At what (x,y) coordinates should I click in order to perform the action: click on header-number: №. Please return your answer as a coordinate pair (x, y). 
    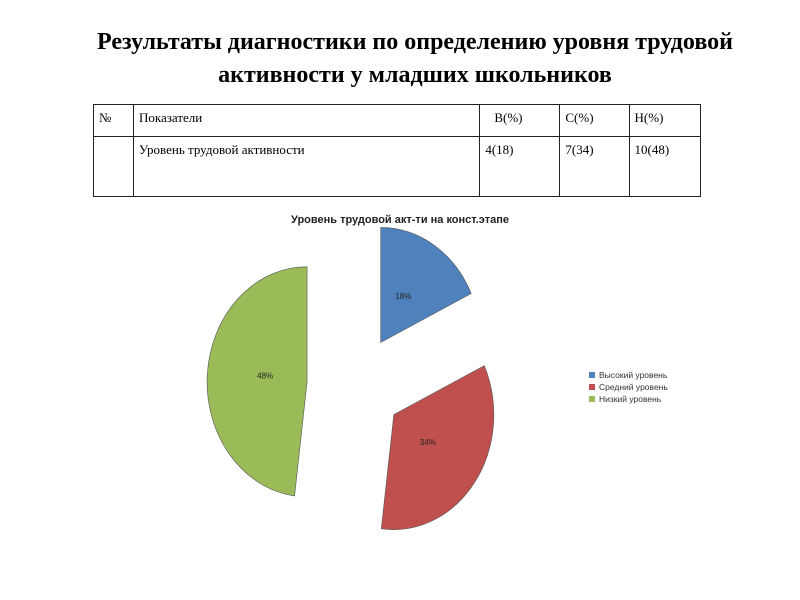
    Looking at the image, I should click on (113, 120).